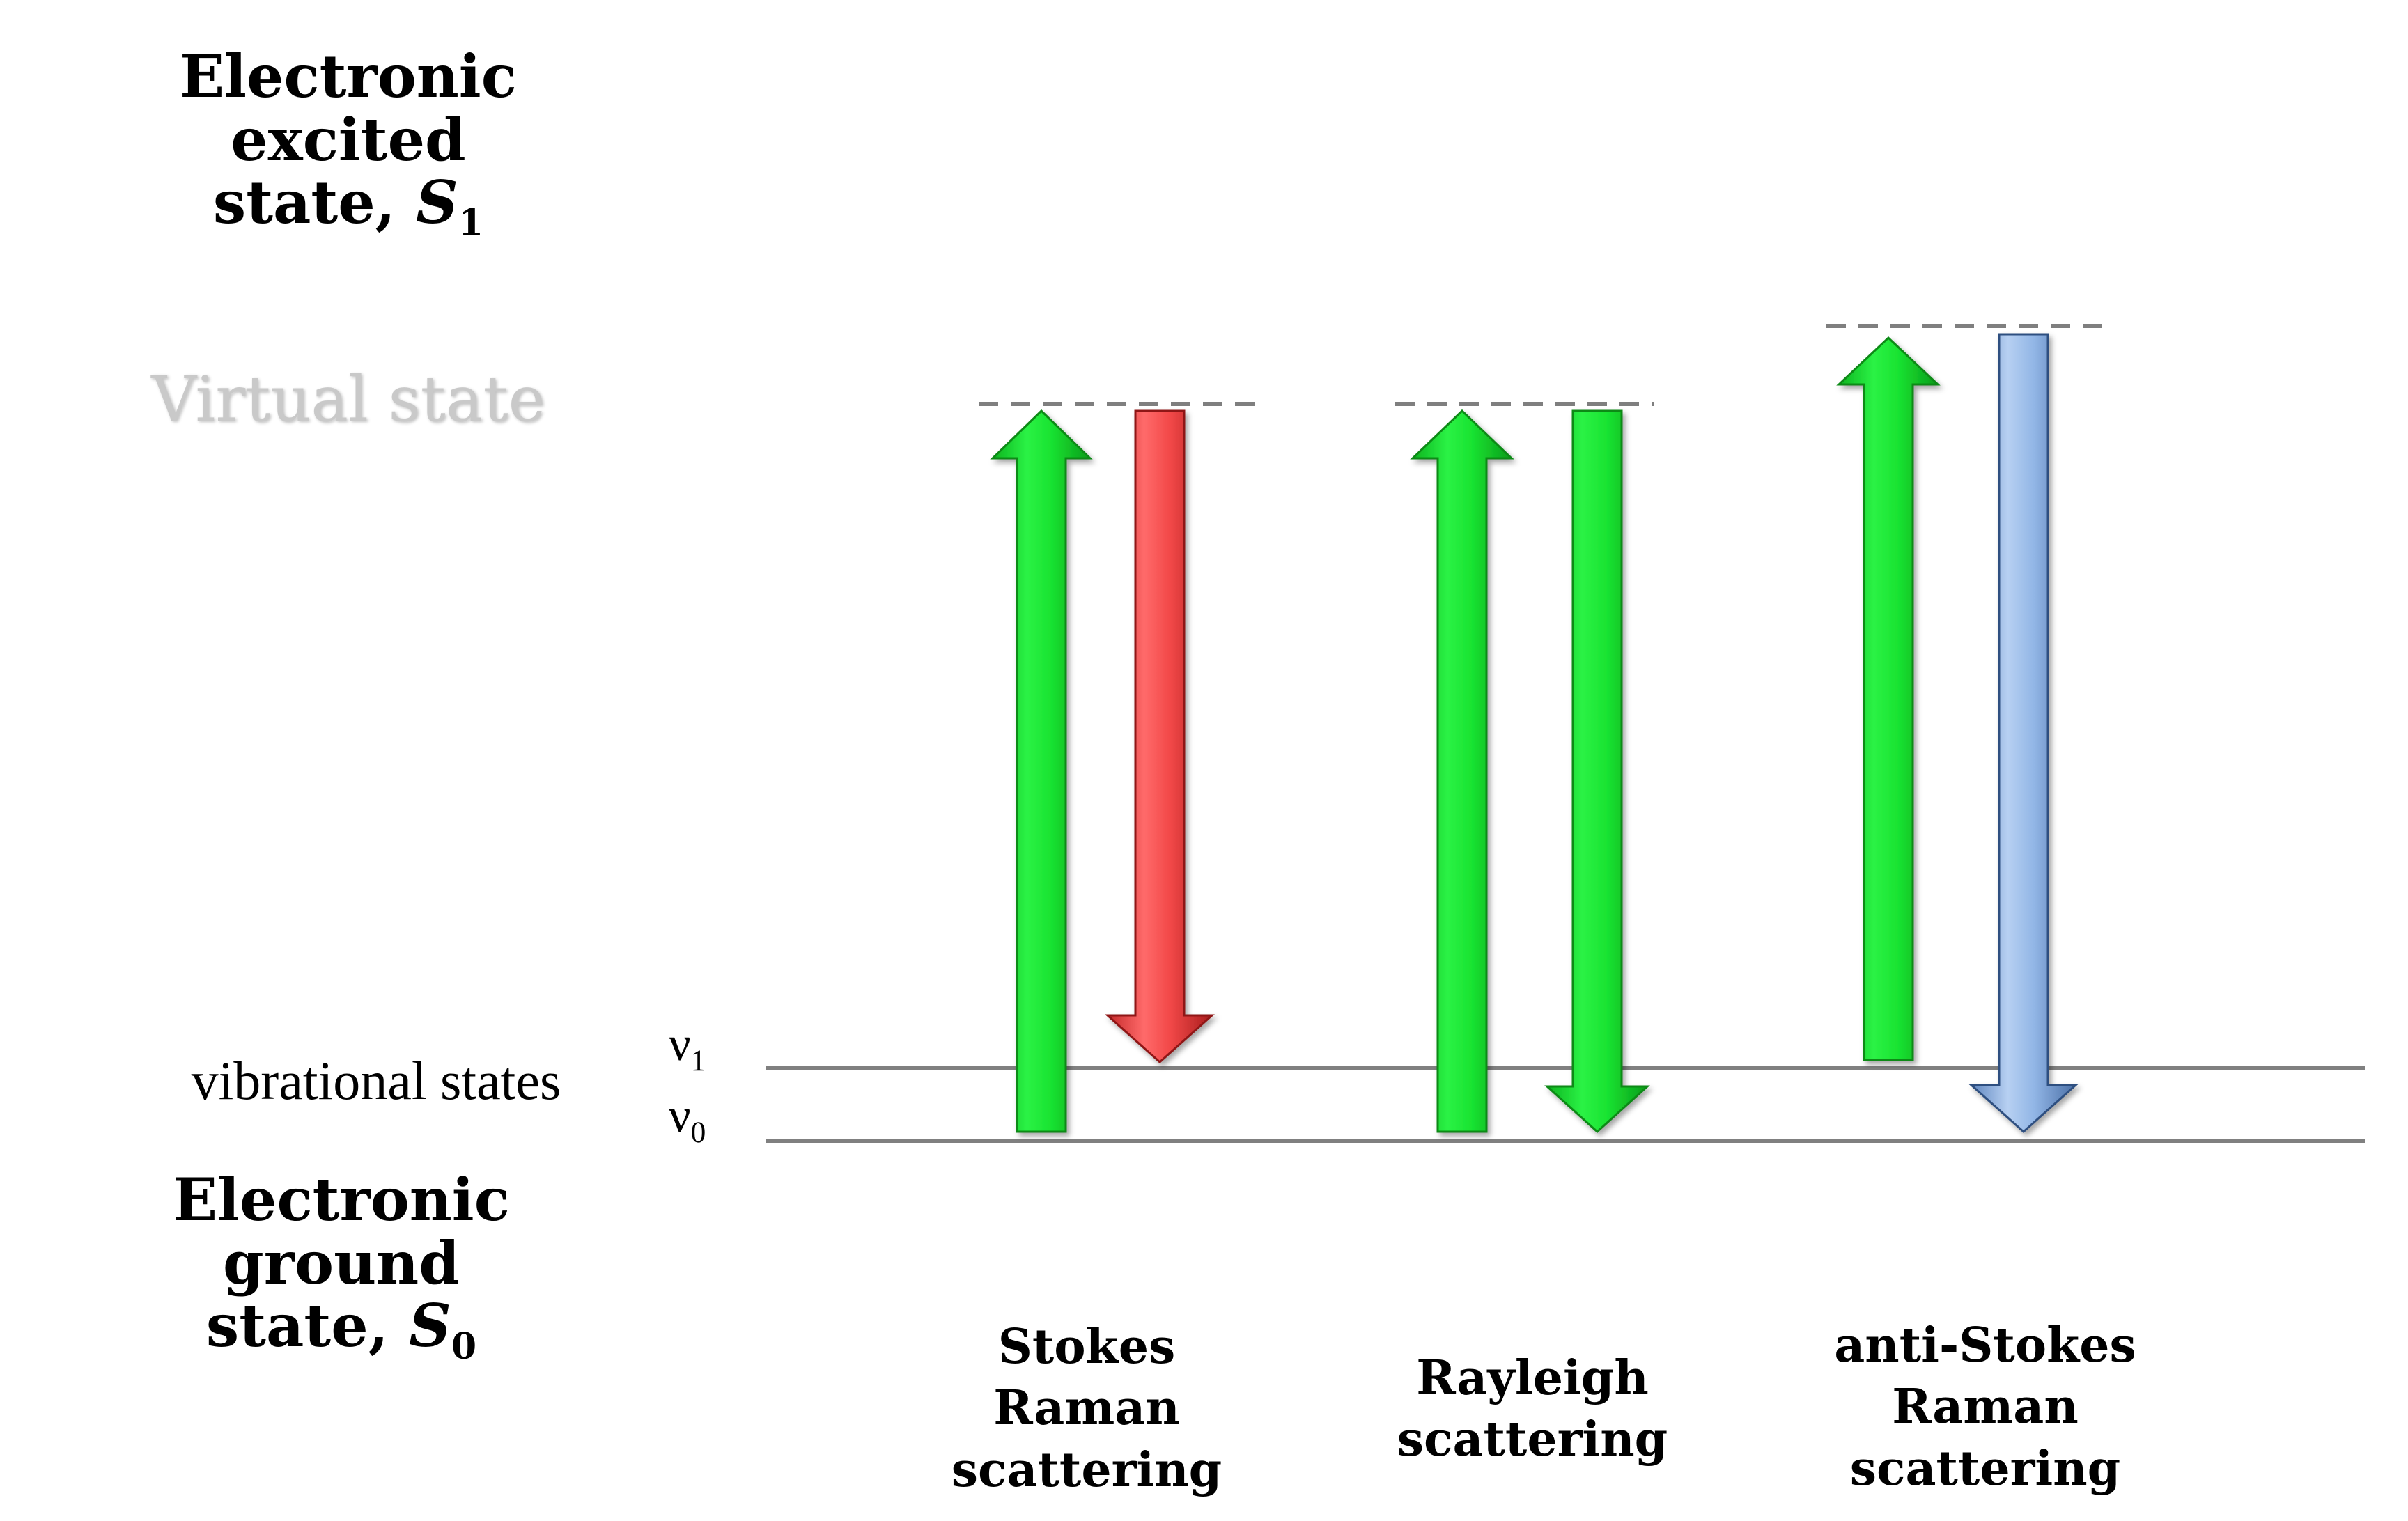  What do you see at coordinates (698, 1060) in the screenshot?
I see `nu1-subscript: 1` at bounding box center [698, 1060].